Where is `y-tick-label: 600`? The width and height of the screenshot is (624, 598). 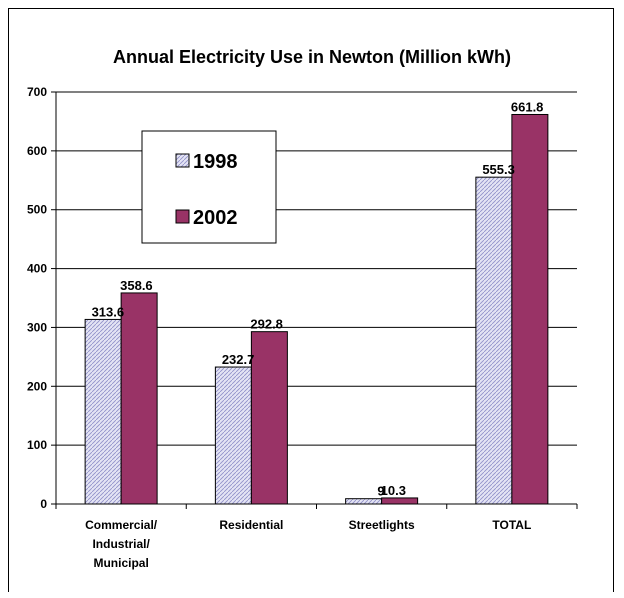
y-tick-label: 600 is located at coordinates (37, 151).